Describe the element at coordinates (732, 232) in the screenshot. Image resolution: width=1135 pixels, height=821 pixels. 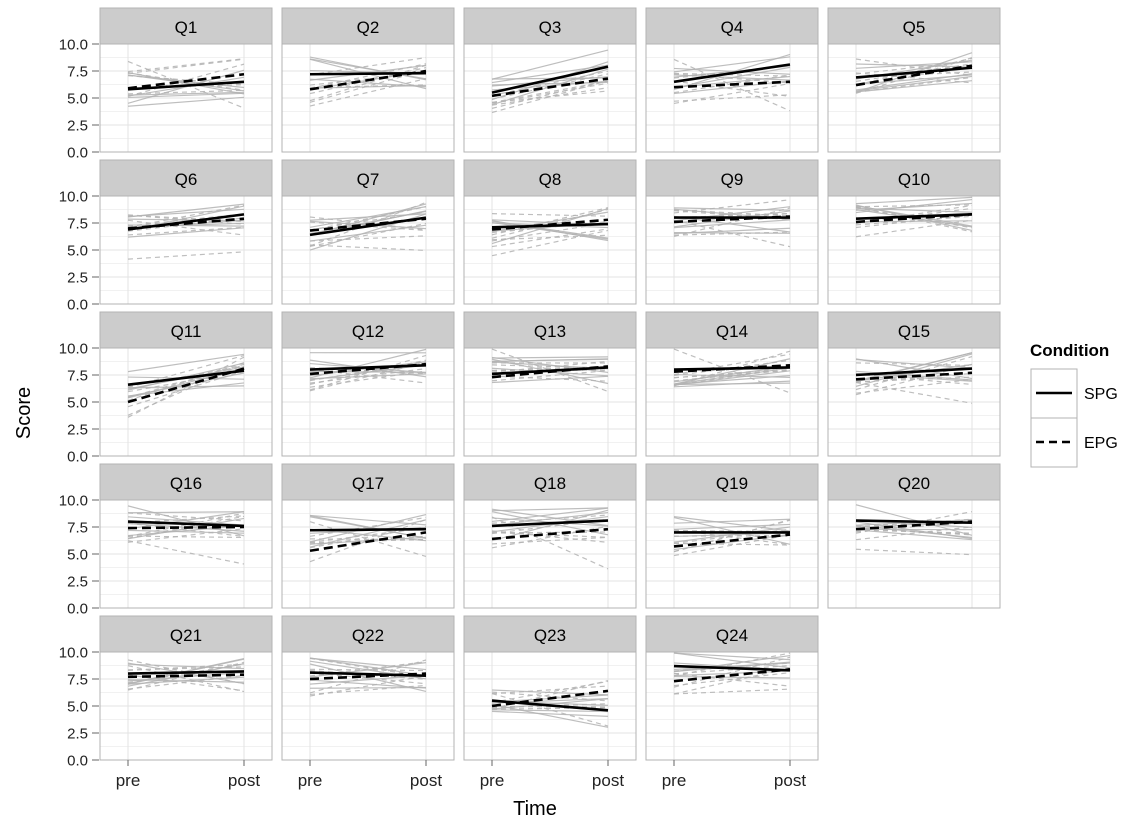
I see `panel-q9: Q9` at that location.